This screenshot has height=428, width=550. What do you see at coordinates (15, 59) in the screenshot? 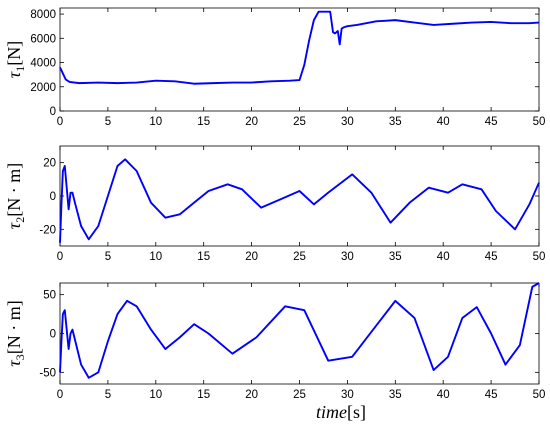
I see `y-axis-label: τ1[N]` at bounding box center [15, 59].